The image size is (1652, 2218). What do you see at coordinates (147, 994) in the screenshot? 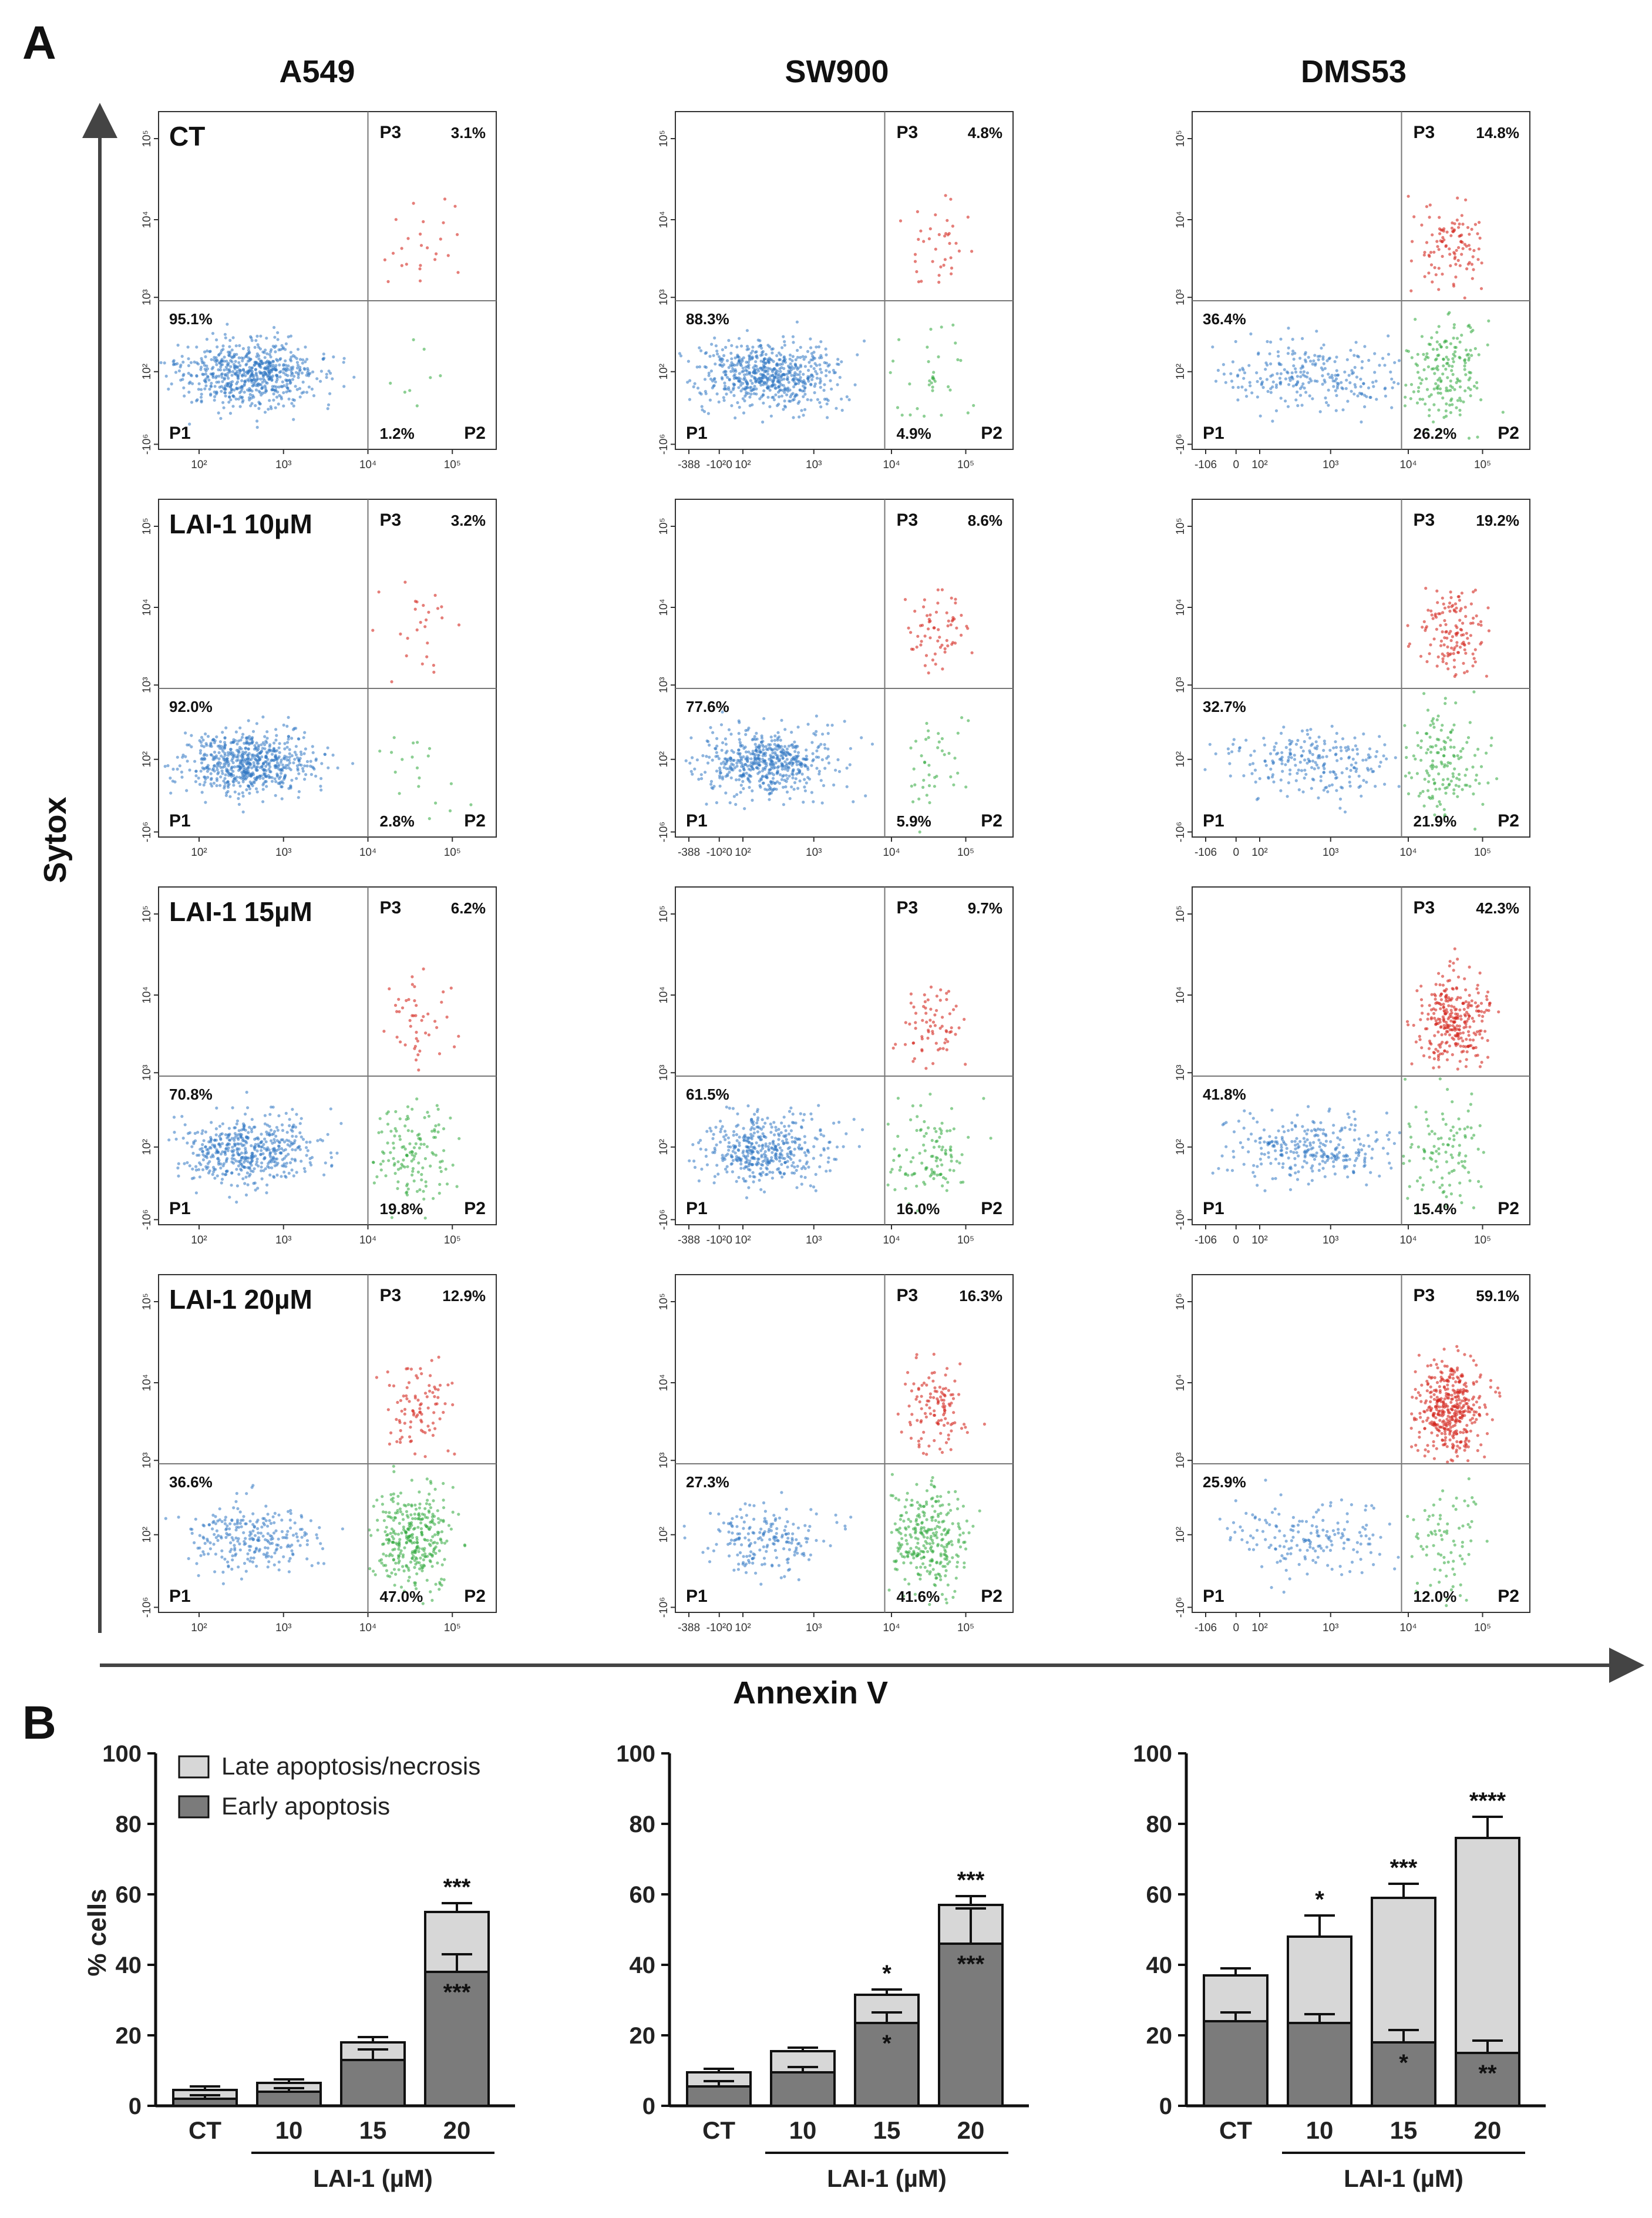
I see `y-tick-label: 10⁴` at bounding box center [147, 994].